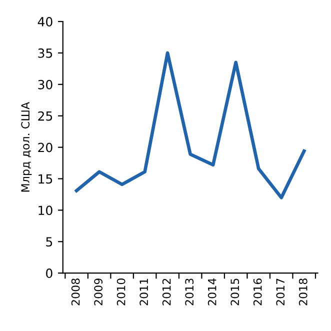  I want to click on y-tick-label: 0, so click(49, 273).